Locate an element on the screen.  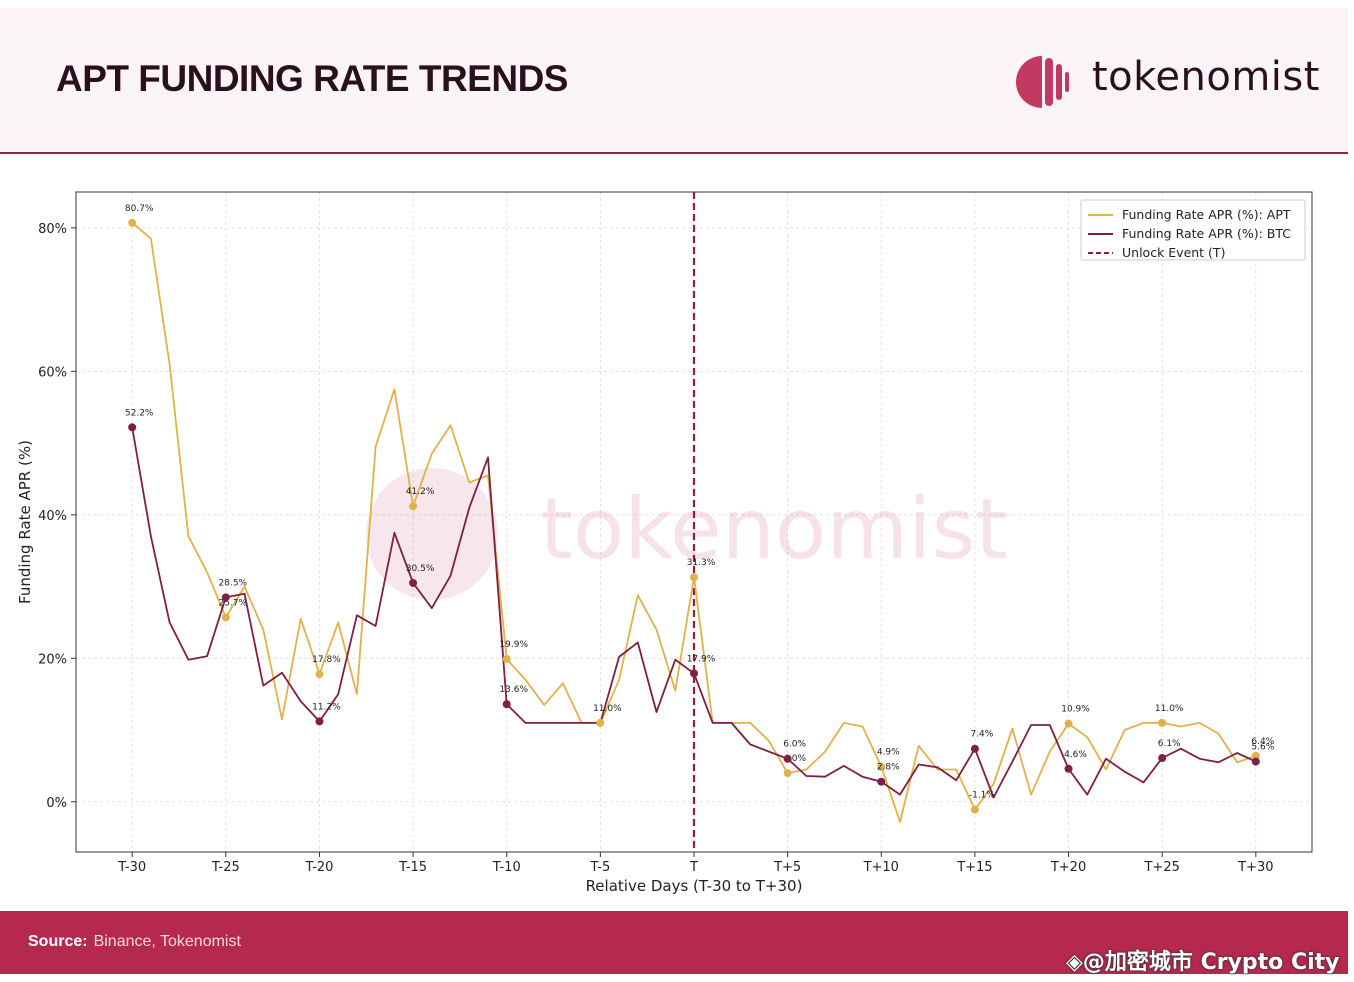
page-title: APT FUNDING RATE TRENDS is located at coordinates (312, 78).